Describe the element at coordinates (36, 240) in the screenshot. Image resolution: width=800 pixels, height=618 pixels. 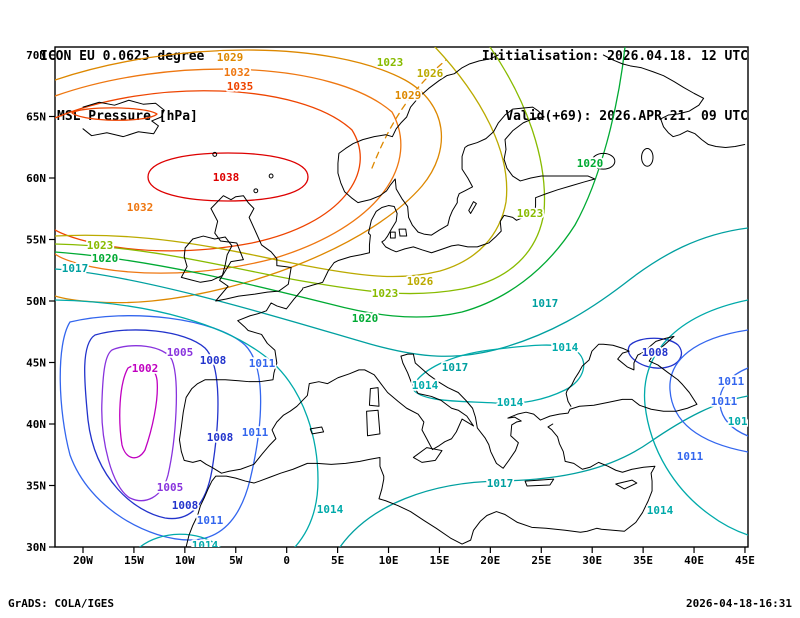
I see `lat-axis-label: 55N` at that location.